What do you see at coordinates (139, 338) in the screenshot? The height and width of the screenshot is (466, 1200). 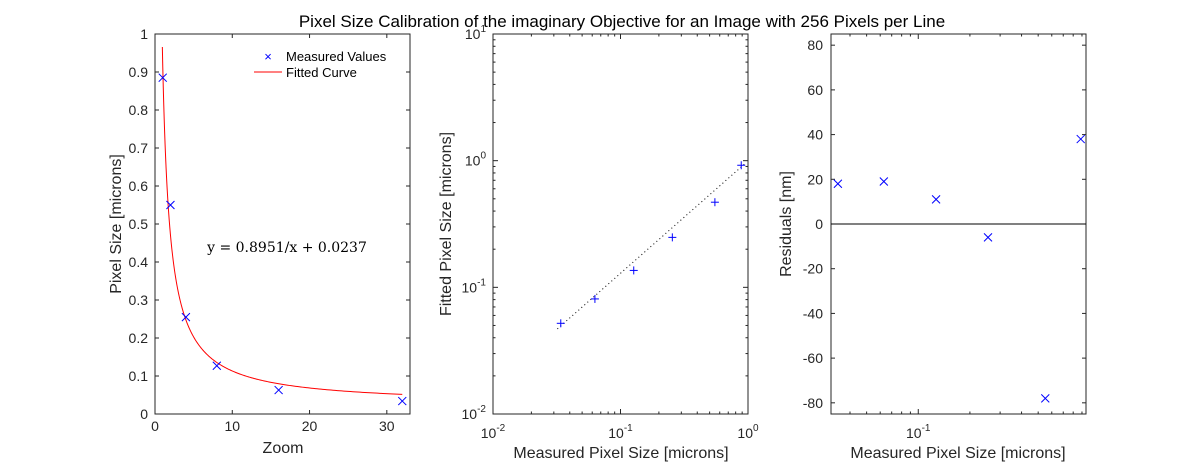 I see `plot1-ytick-label-2: 0.2` at bounding box center [139, 338].